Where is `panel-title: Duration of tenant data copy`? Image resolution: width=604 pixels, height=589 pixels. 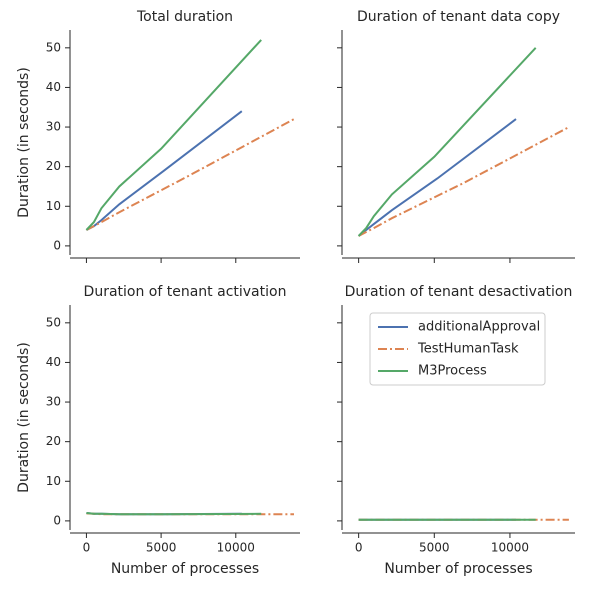
panel-title: Duration of tenant data copy is located at coordinates (458, 17).